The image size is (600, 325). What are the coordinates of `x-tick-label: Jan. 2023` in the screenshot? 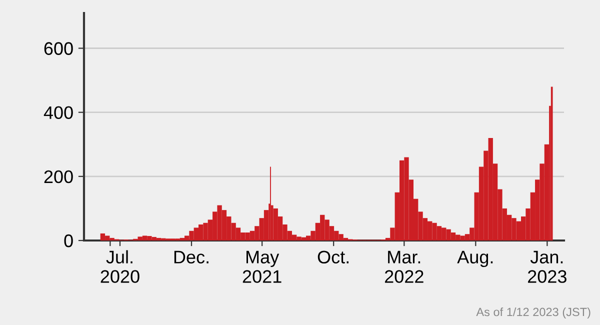 It's located at (547, 266).